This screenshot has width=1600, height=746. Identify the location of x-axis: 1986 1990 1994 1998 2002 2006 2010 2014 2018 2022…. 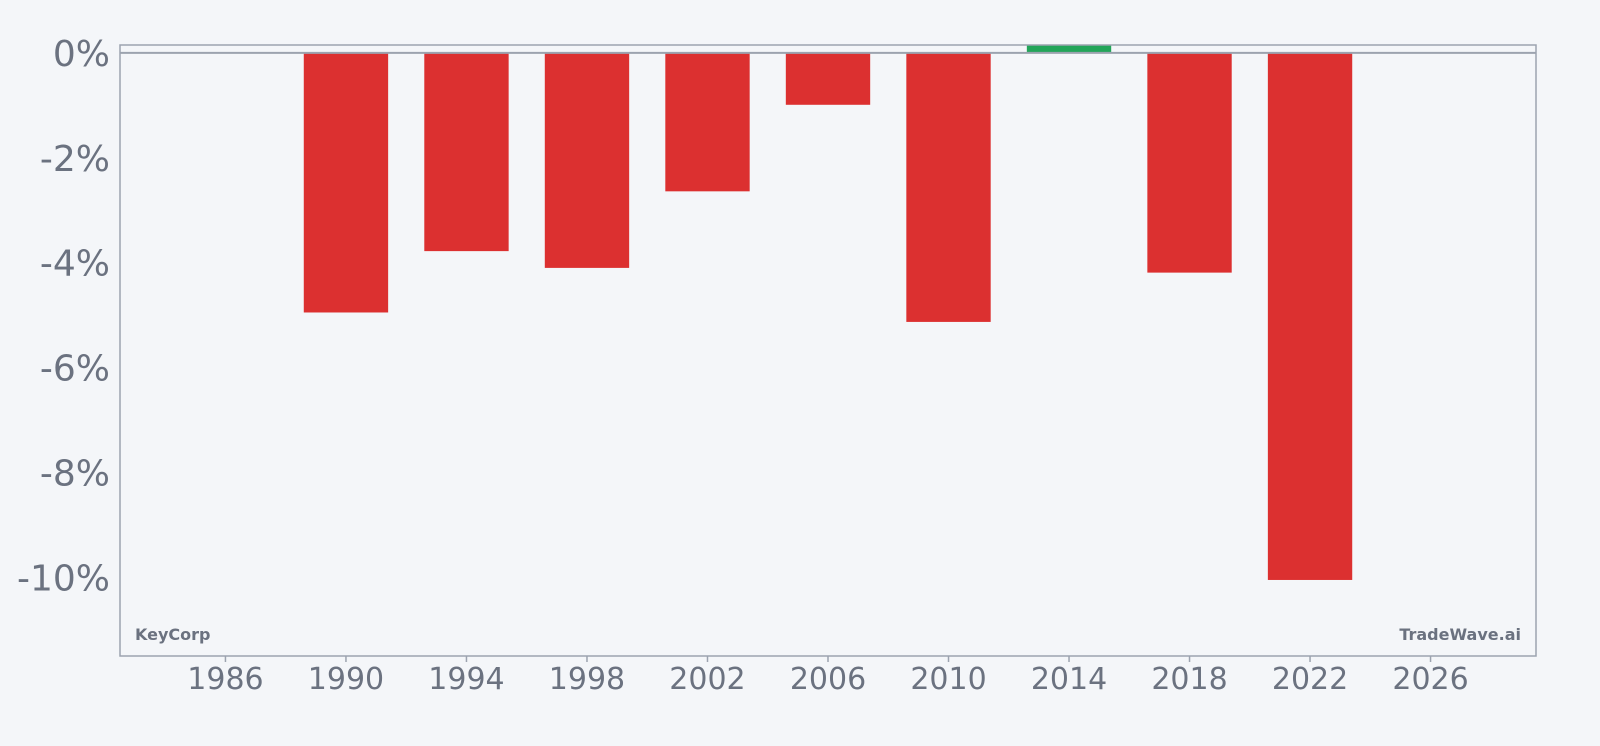
(828, 676).